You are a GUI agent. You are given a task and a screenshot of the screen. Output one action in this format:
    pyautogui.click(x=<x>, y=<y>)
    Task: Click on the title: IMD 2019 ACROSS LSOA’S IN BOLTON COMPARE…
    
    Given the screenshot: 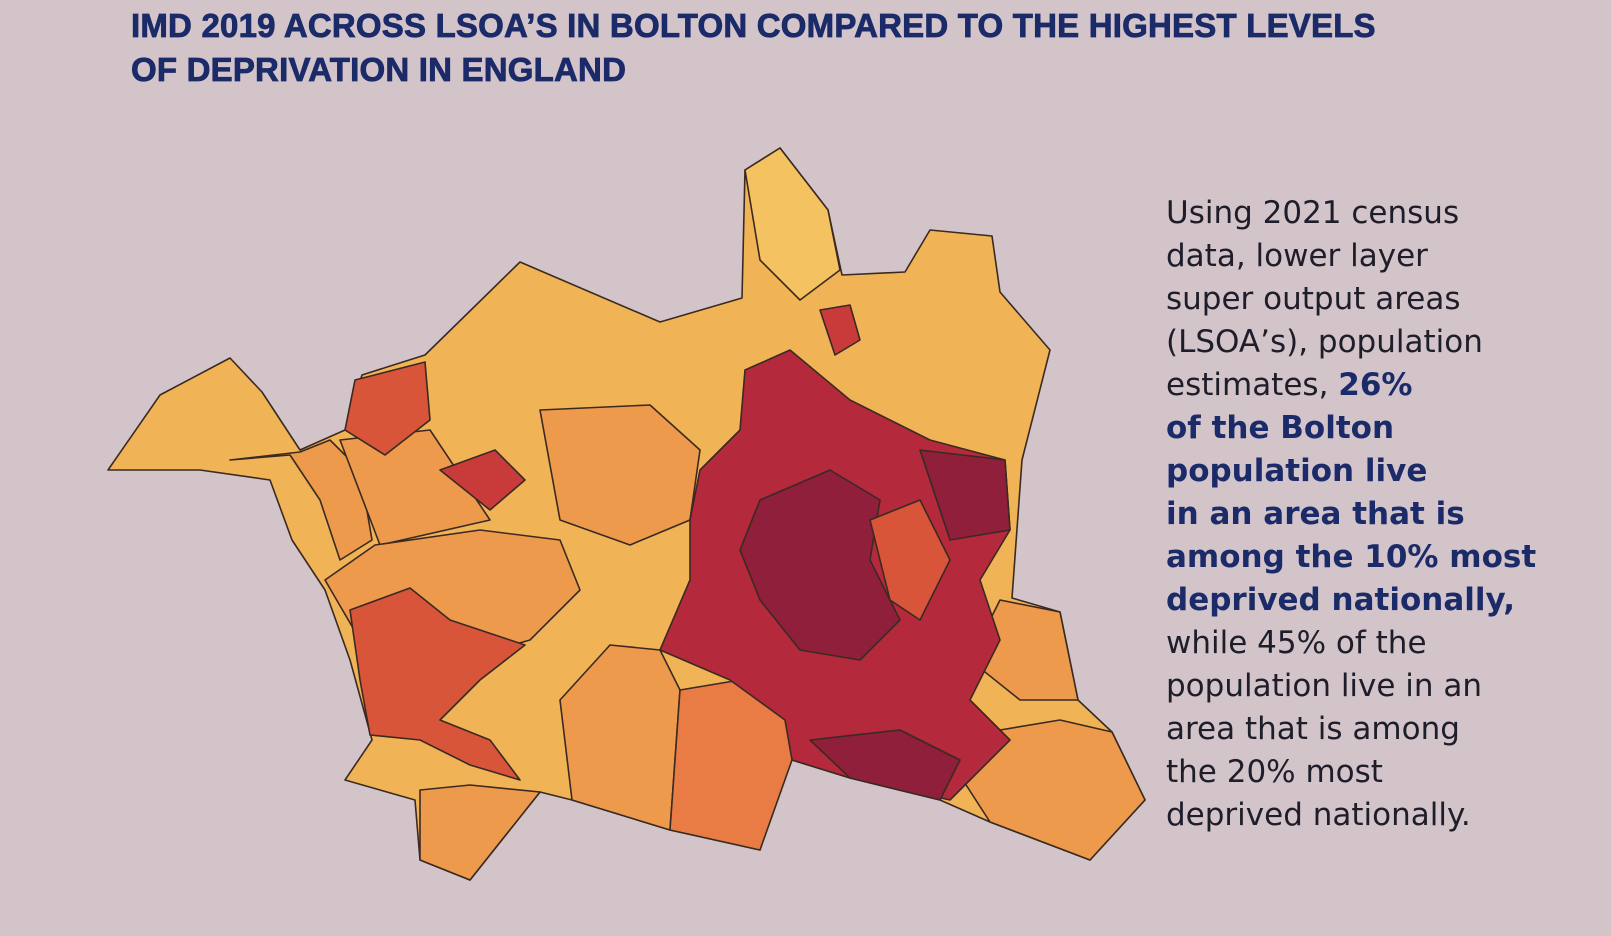 What is the action you would take?
    pyautogui.click(x=753, y=48)
    